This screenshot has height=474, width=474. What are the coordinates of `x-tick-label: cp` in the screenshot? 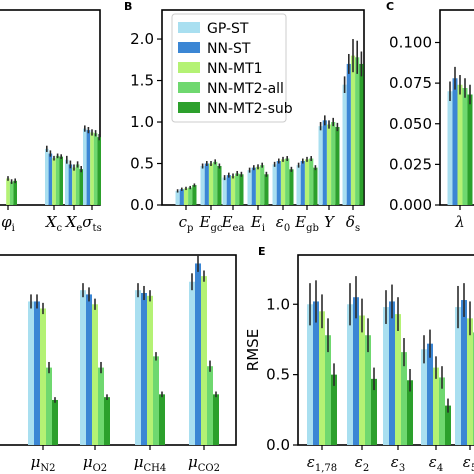 It's located at (186, 223).